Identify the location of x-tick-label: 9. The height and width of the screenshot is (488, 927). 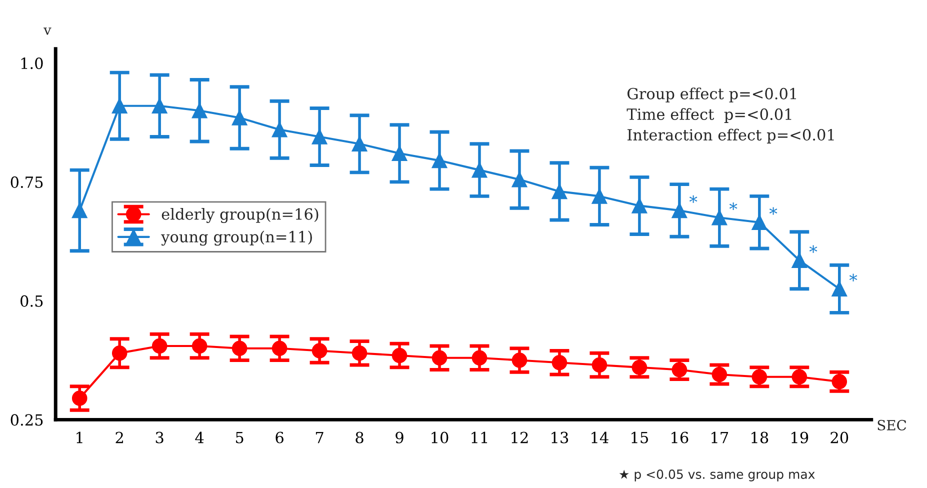
(400, 438).